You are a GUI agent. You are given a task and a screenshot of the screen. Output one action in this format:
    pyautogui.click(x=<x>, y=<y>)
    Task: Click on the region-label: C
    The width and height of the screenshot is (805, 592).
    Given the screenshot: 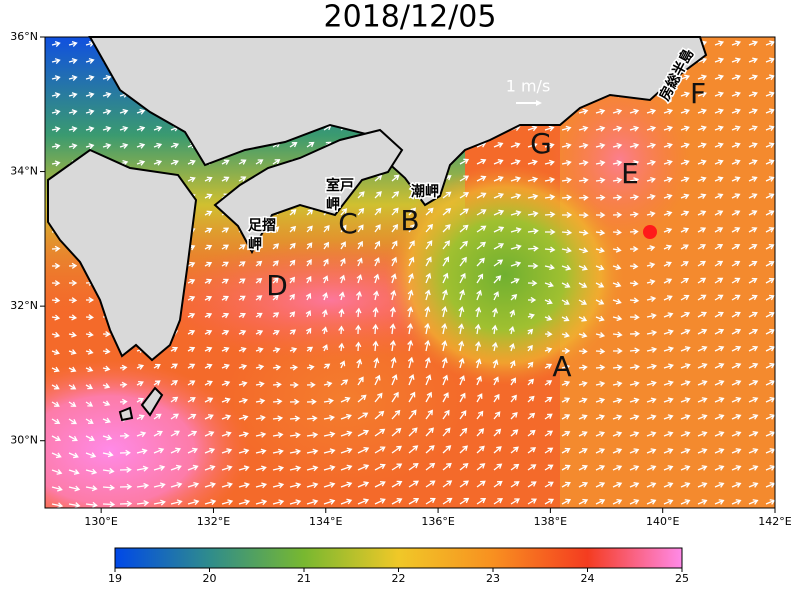 What is the action you would take?
    pyautogui.click(x=348, y=223)
    